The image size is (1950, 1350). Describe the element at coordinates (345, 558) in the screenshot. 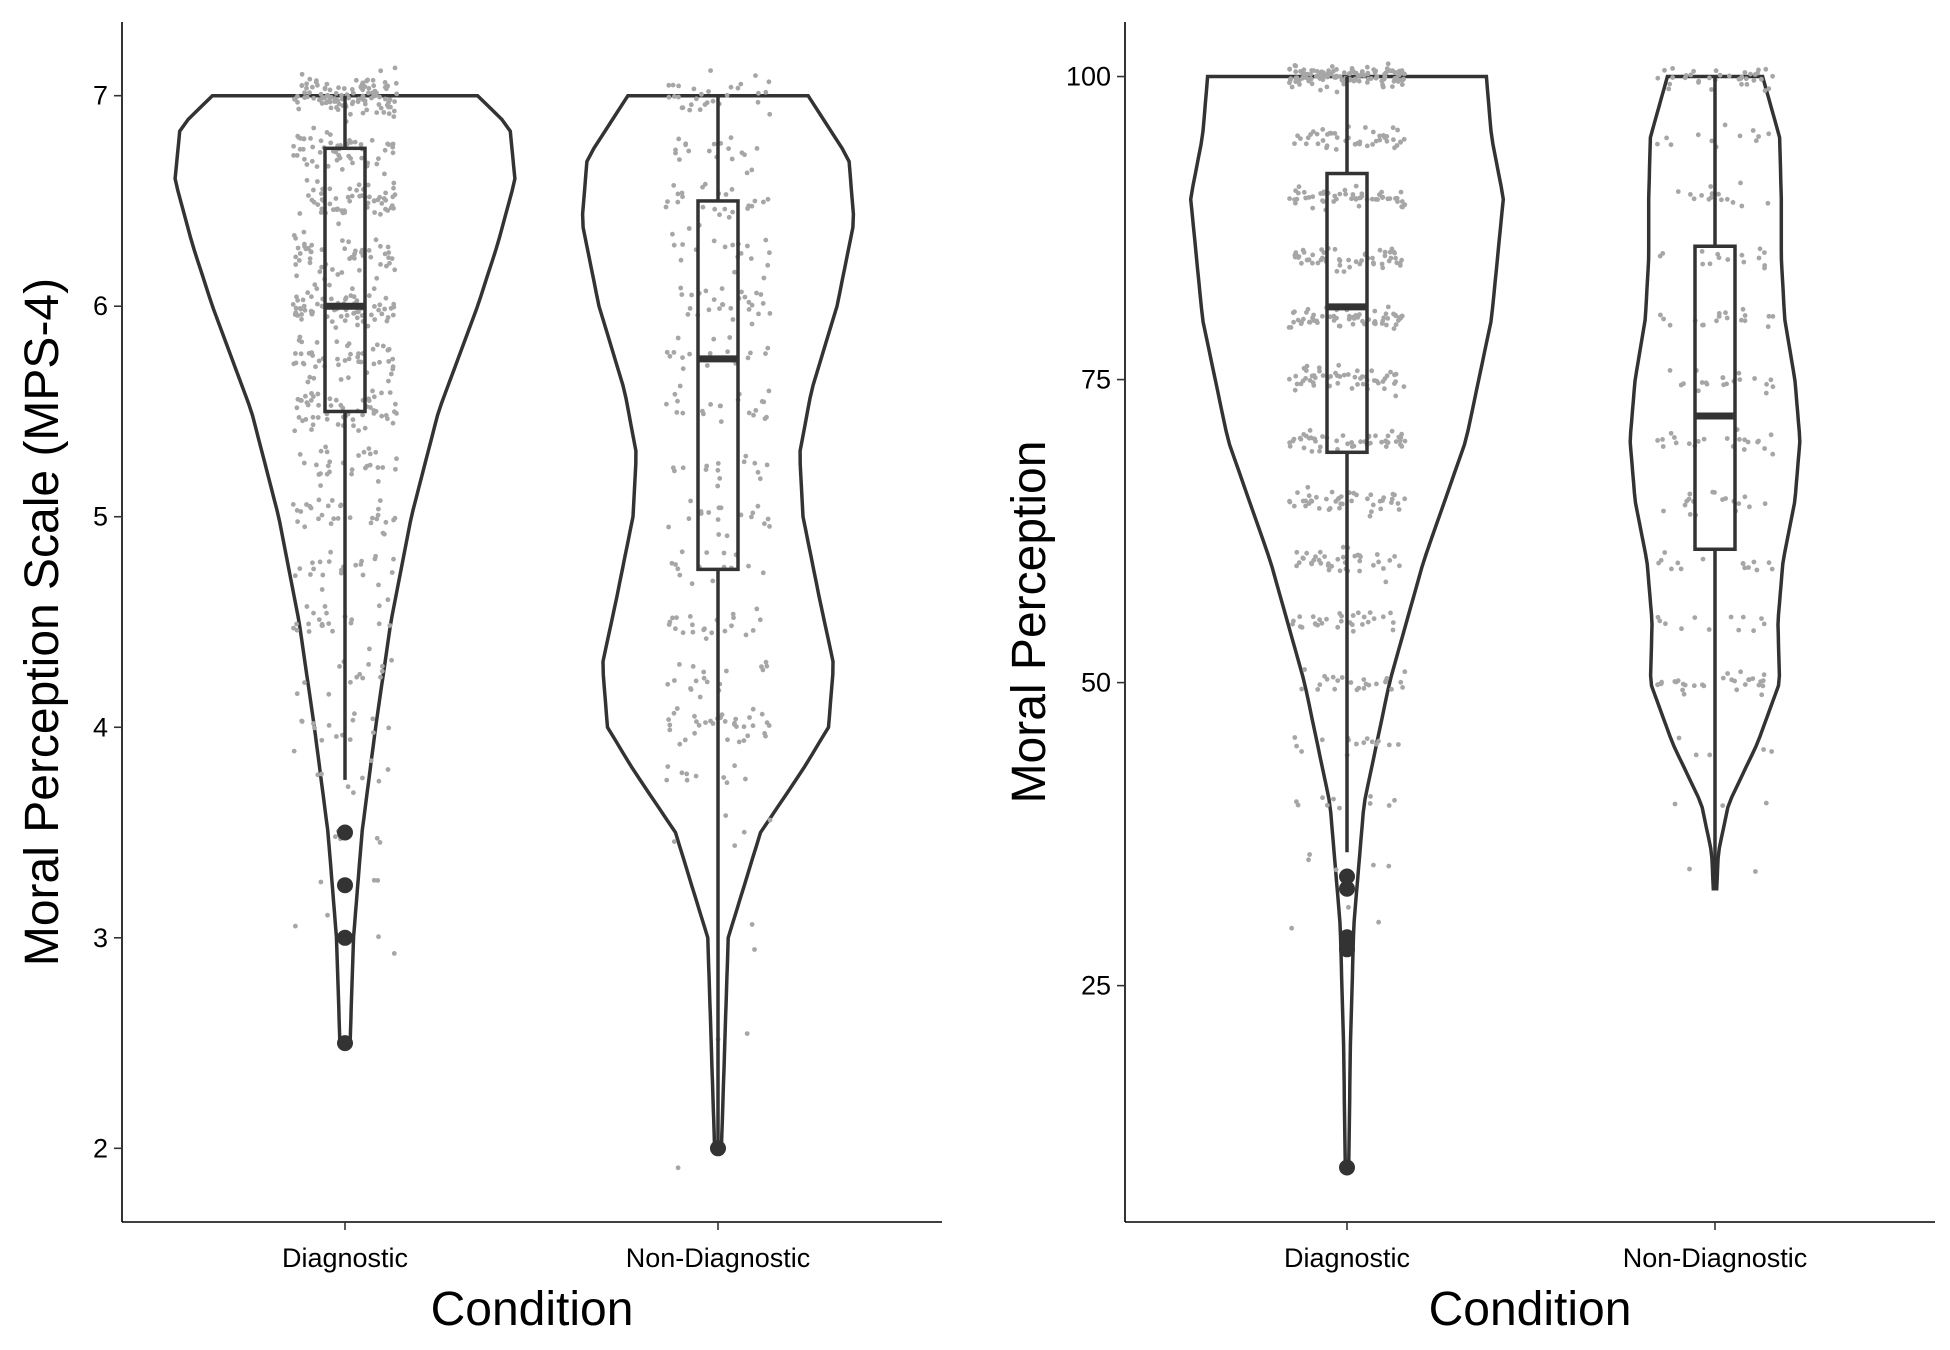

I see `violin-group-diagnostic` at that location.